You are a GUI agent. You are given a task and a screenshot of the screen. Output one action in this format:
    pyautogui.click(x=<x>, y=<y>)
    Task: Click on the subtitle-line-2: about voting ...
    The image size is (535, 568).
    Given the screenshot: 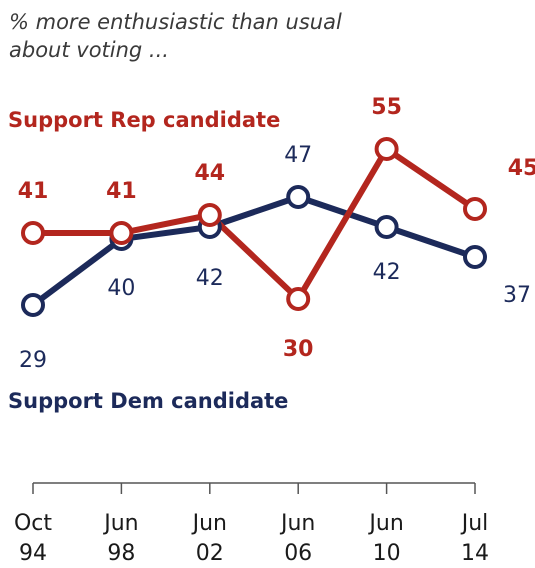 What is the action you would take?
    pyautogui.click(x=89, y=50)
    